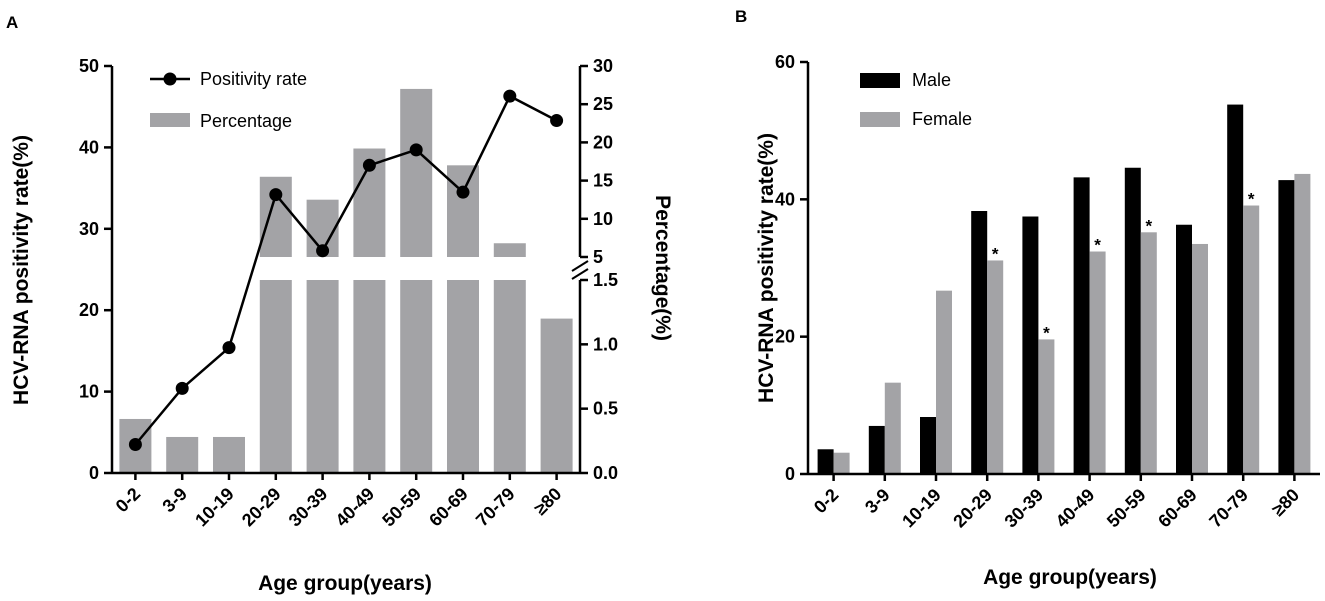 The height and width of the screenshot is (601, 1325). I want to click on y-tick-label: 0, so click(790, 474).